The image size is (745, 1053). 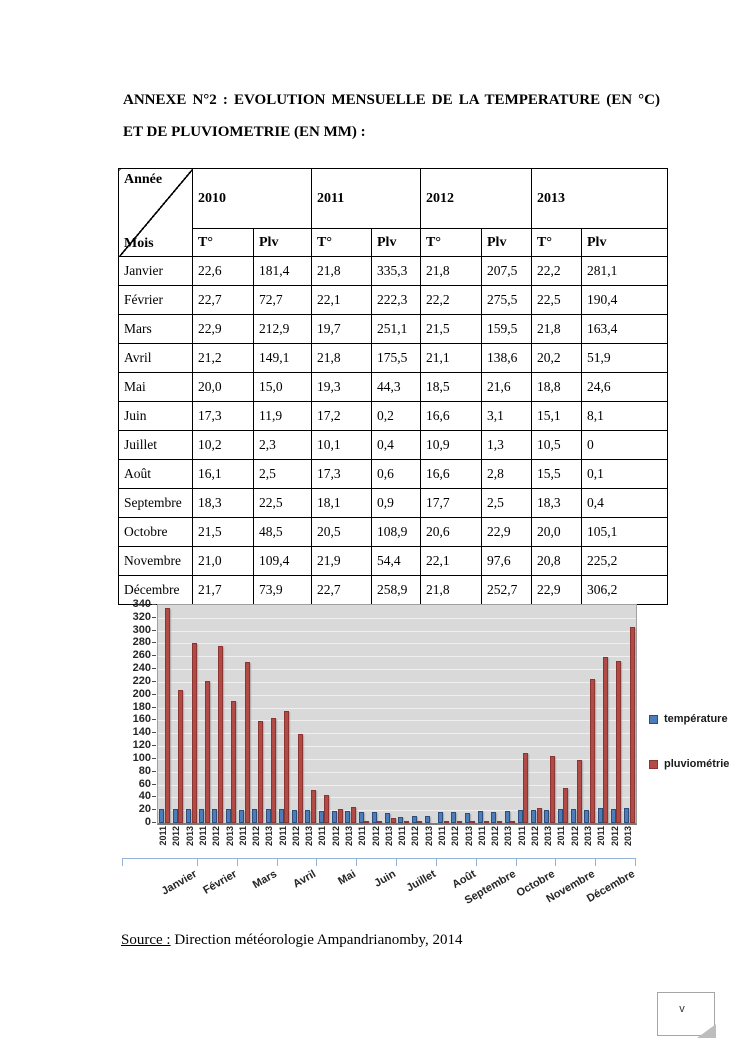 What do you see at coordinates (686, 1015) in the screenshot?
I see `page-marker: v` at bounding box center [686, 1015].